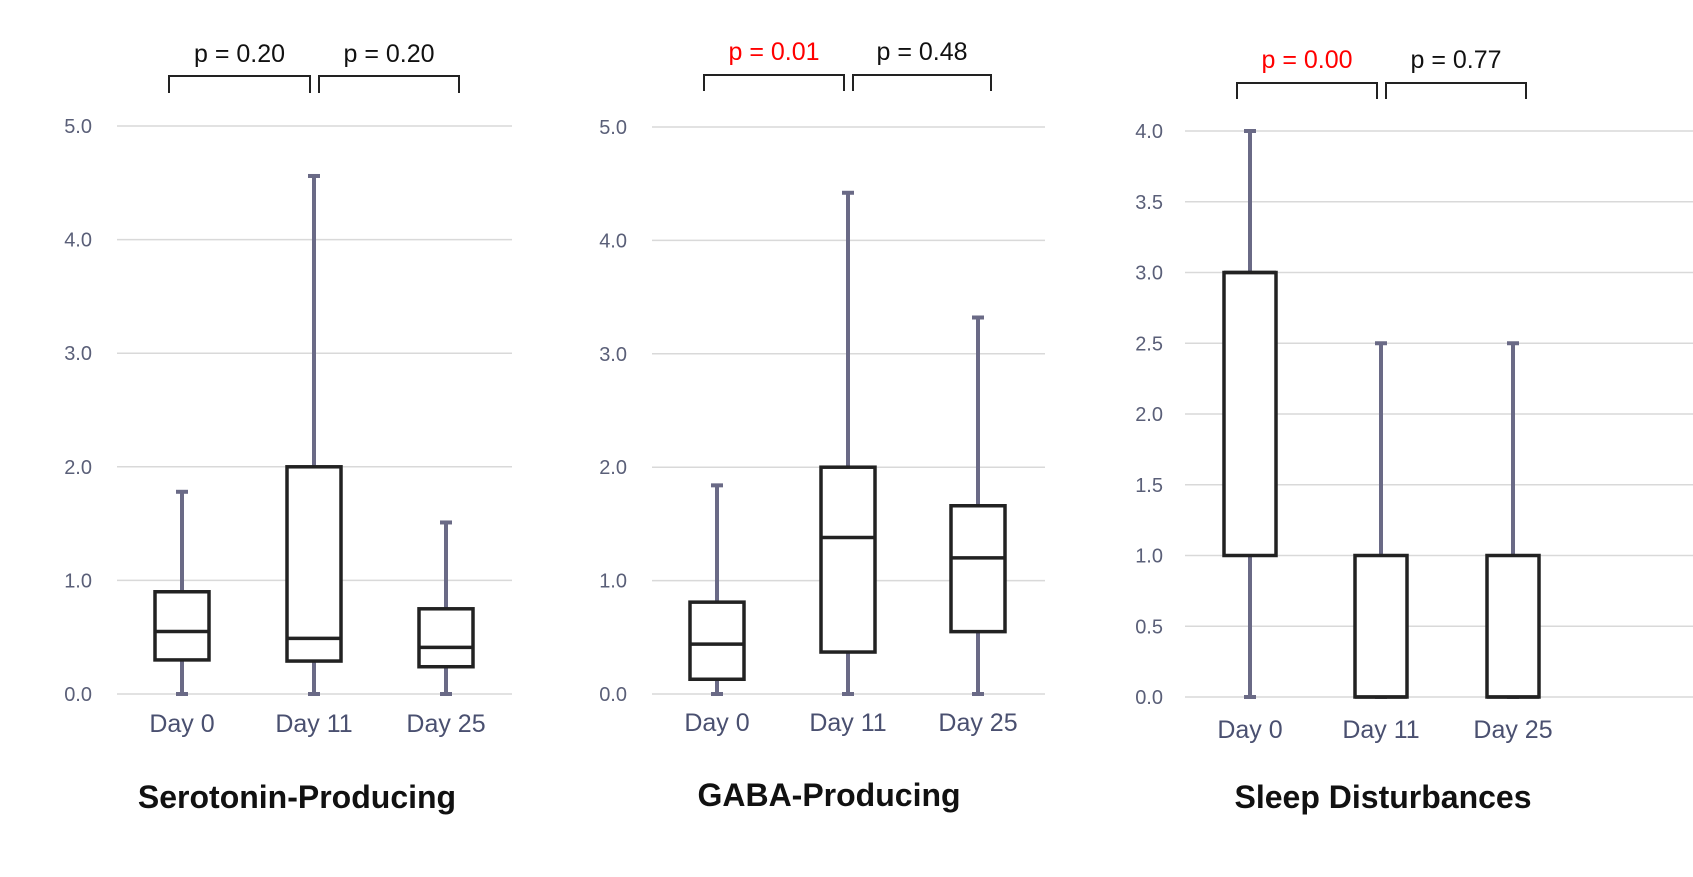  What do you see at coordinates (828, 795) in the screenshot?
I see `panel-title: GABA-Producing` at bounding box center [828, 795].